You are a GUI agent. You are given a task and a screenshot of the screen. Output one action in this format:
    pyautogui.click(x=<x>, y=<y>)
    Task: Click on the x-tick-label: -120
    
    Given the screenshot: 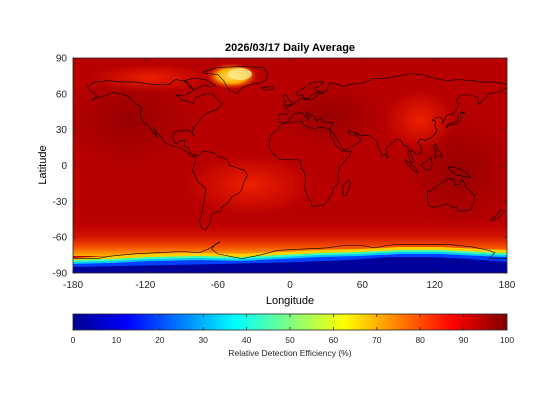 What is the action you would take?
    pyautogui.click(x=145, y=285)
    